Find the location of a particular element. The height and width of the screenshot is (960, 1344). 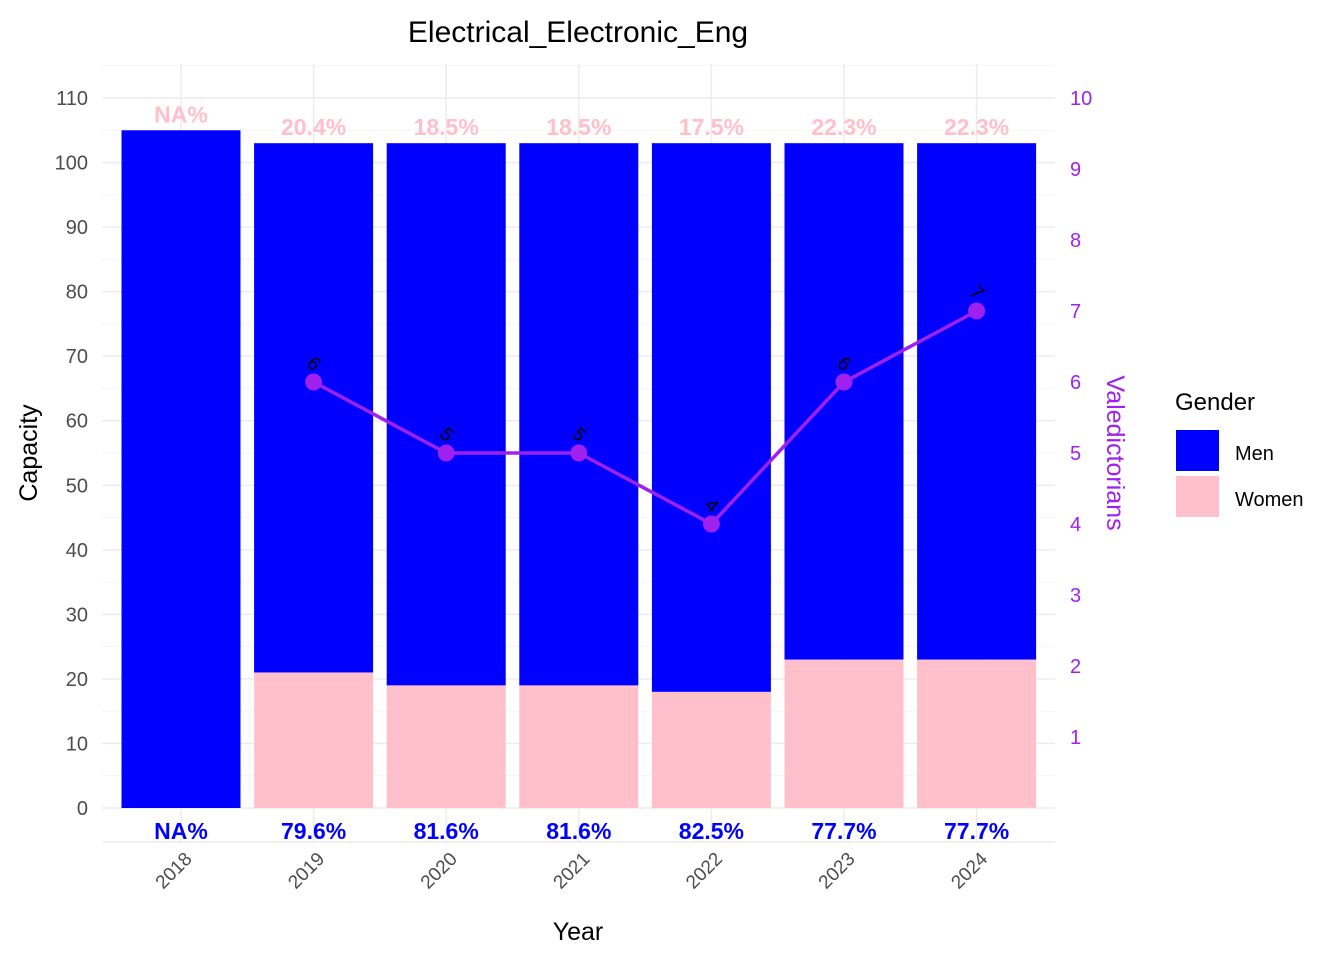

bar-women-2023 is located at coordinates (844, 733).